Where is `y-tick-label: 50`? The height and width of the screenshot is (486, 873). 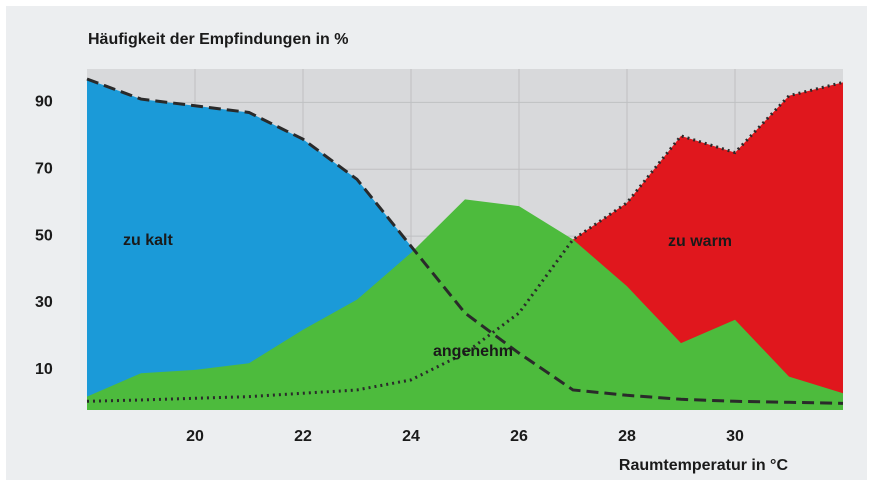 y-tick-label: 50 is located at coordinates (44, 235).